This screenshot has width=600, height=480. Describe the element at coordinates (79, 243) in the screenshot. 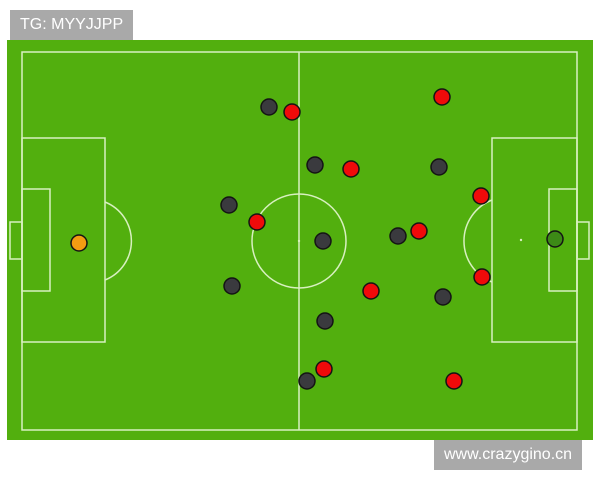

I see `goalkeeper-left` at that location.